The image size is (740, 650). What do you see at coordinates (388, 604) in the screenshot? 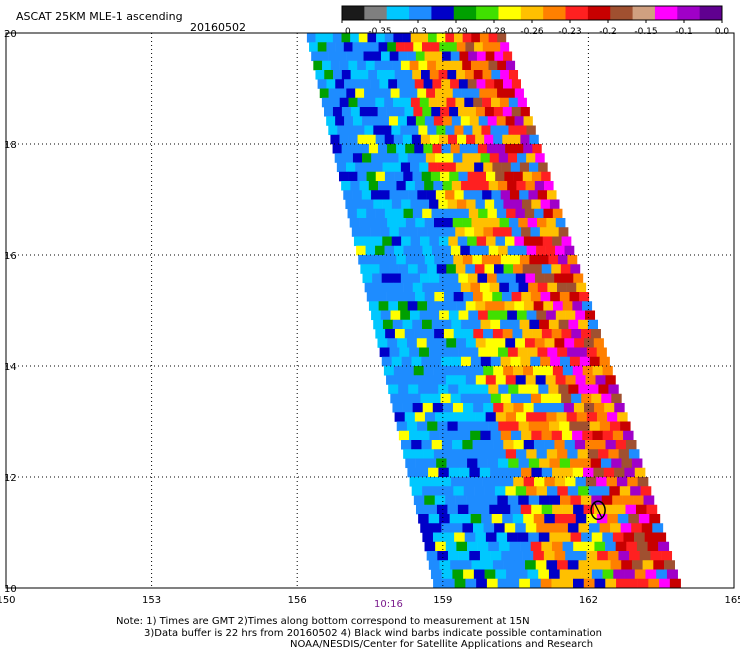
I see `time-label: 10:16` at bounding box center [388, 604].